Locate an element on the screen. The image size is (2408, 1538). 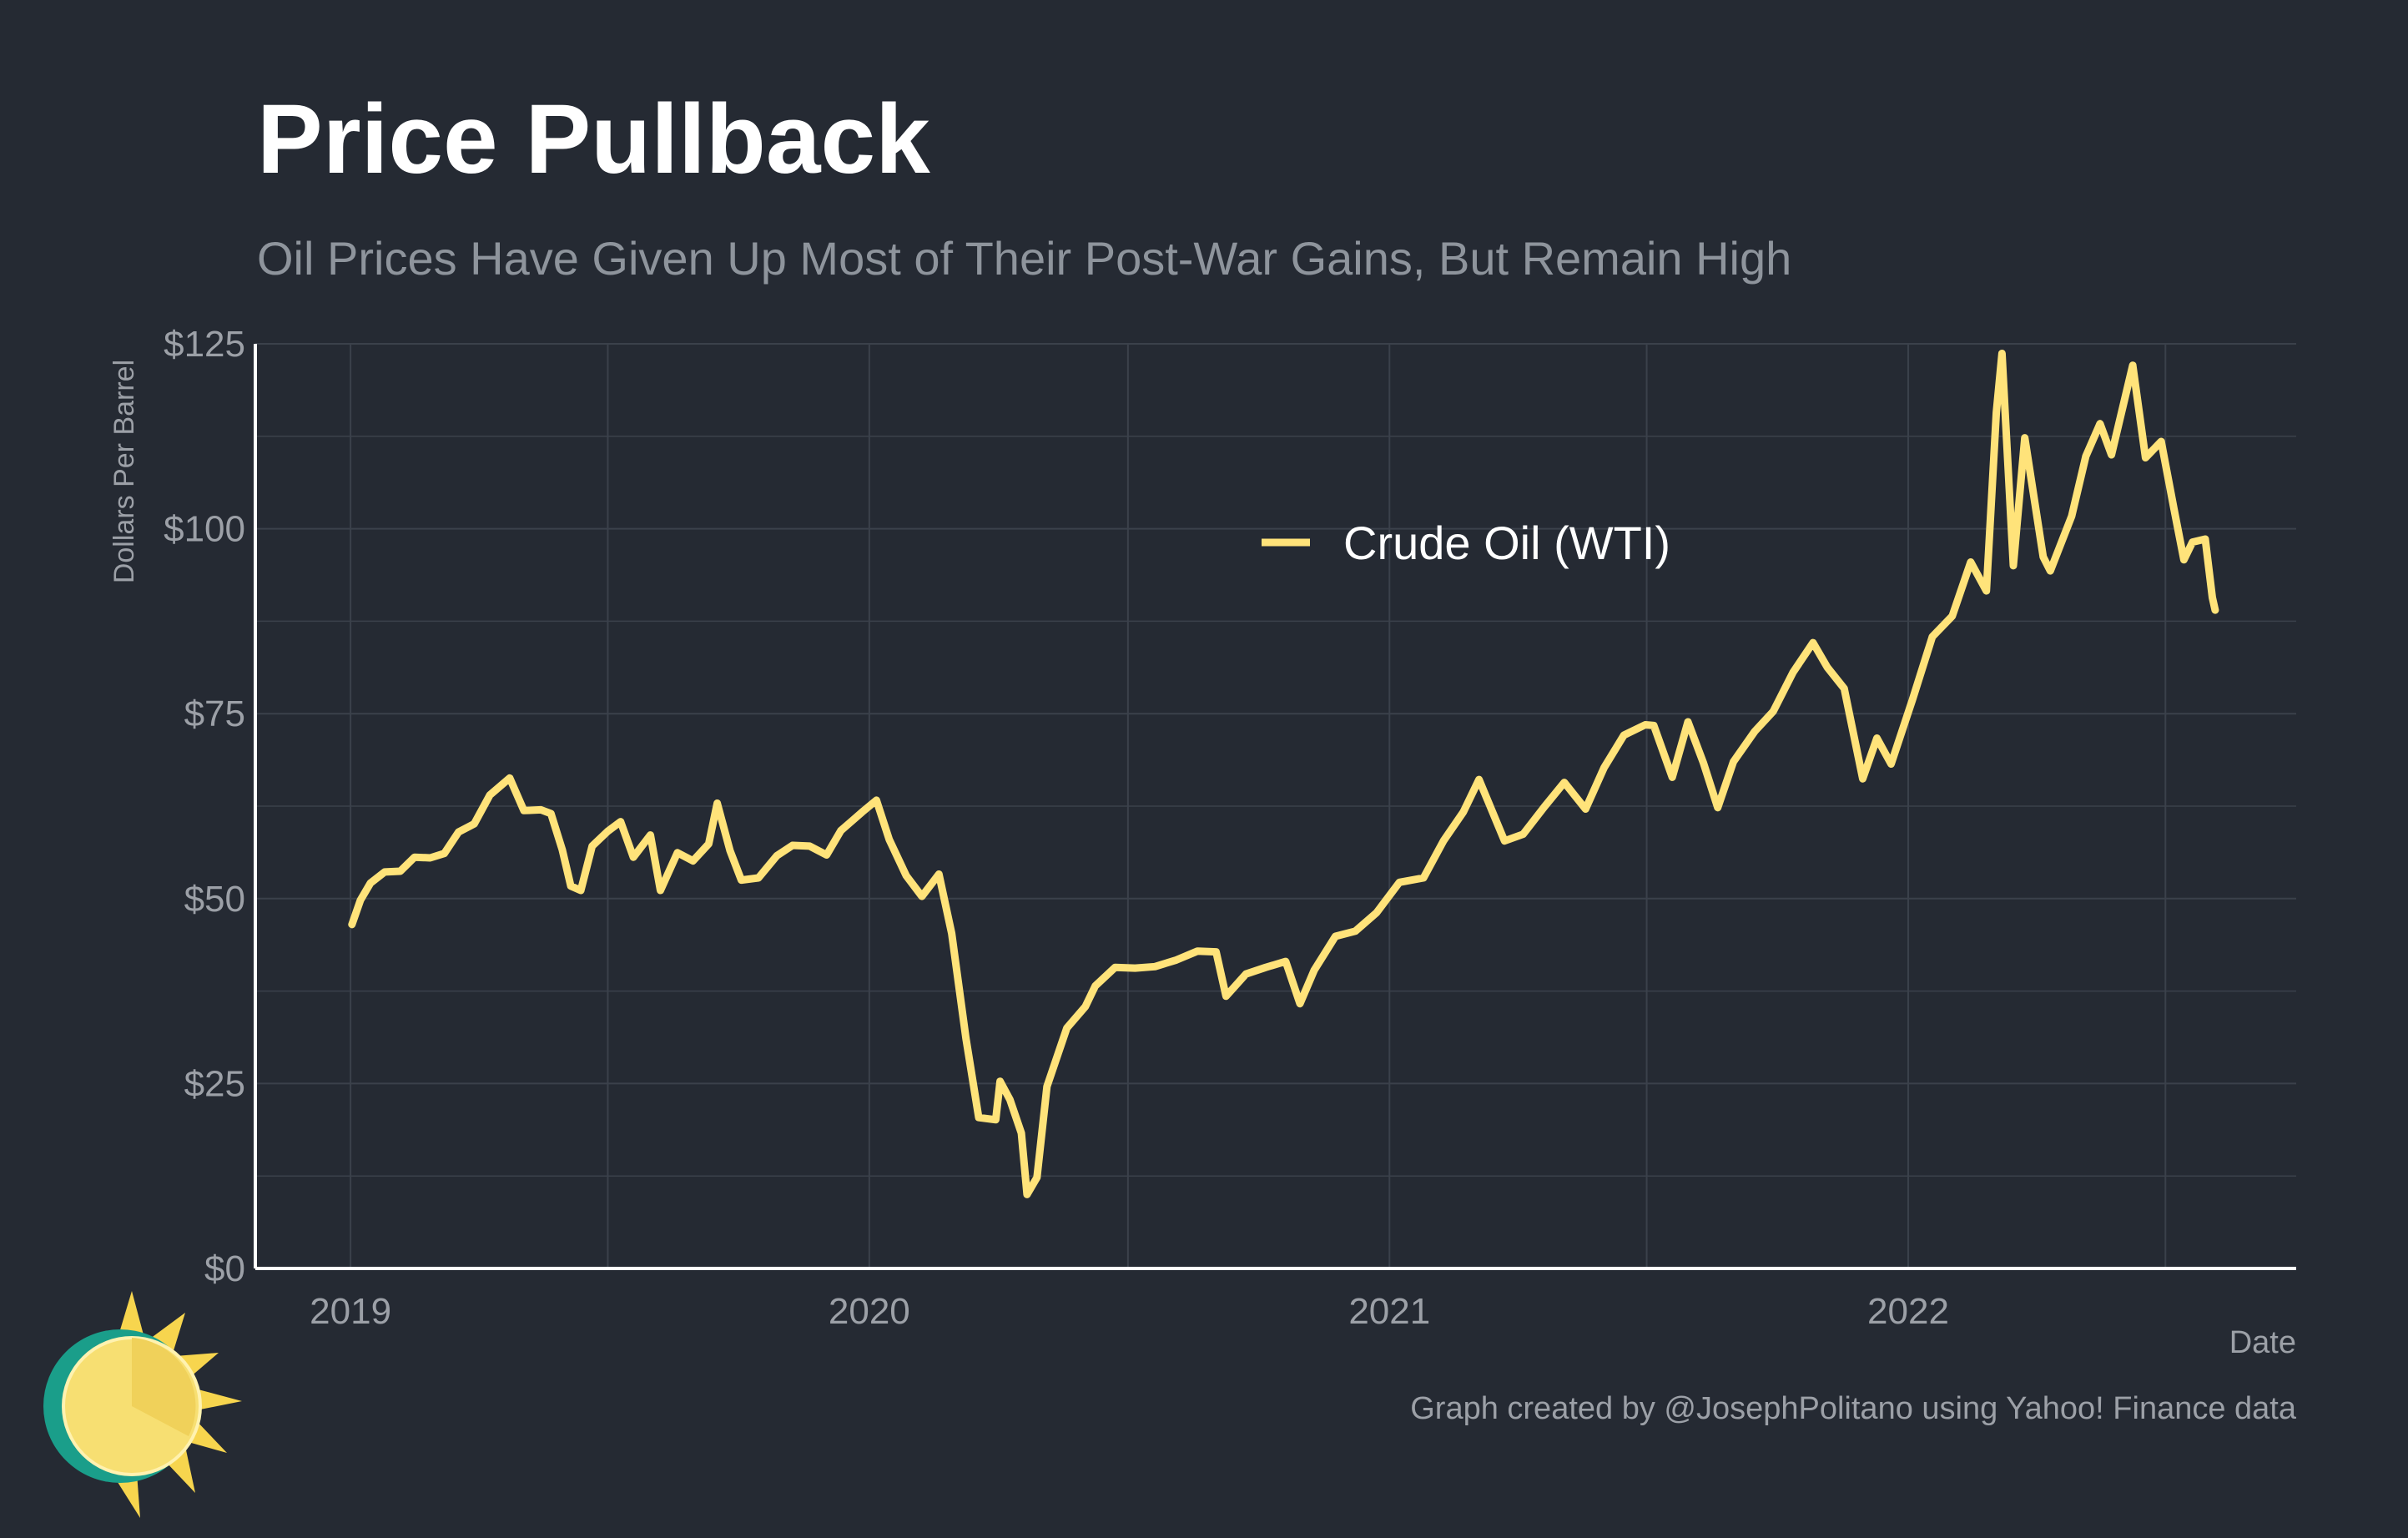
y-axis-label: Dollars Per Barrel is located at coordinates (124, 471).